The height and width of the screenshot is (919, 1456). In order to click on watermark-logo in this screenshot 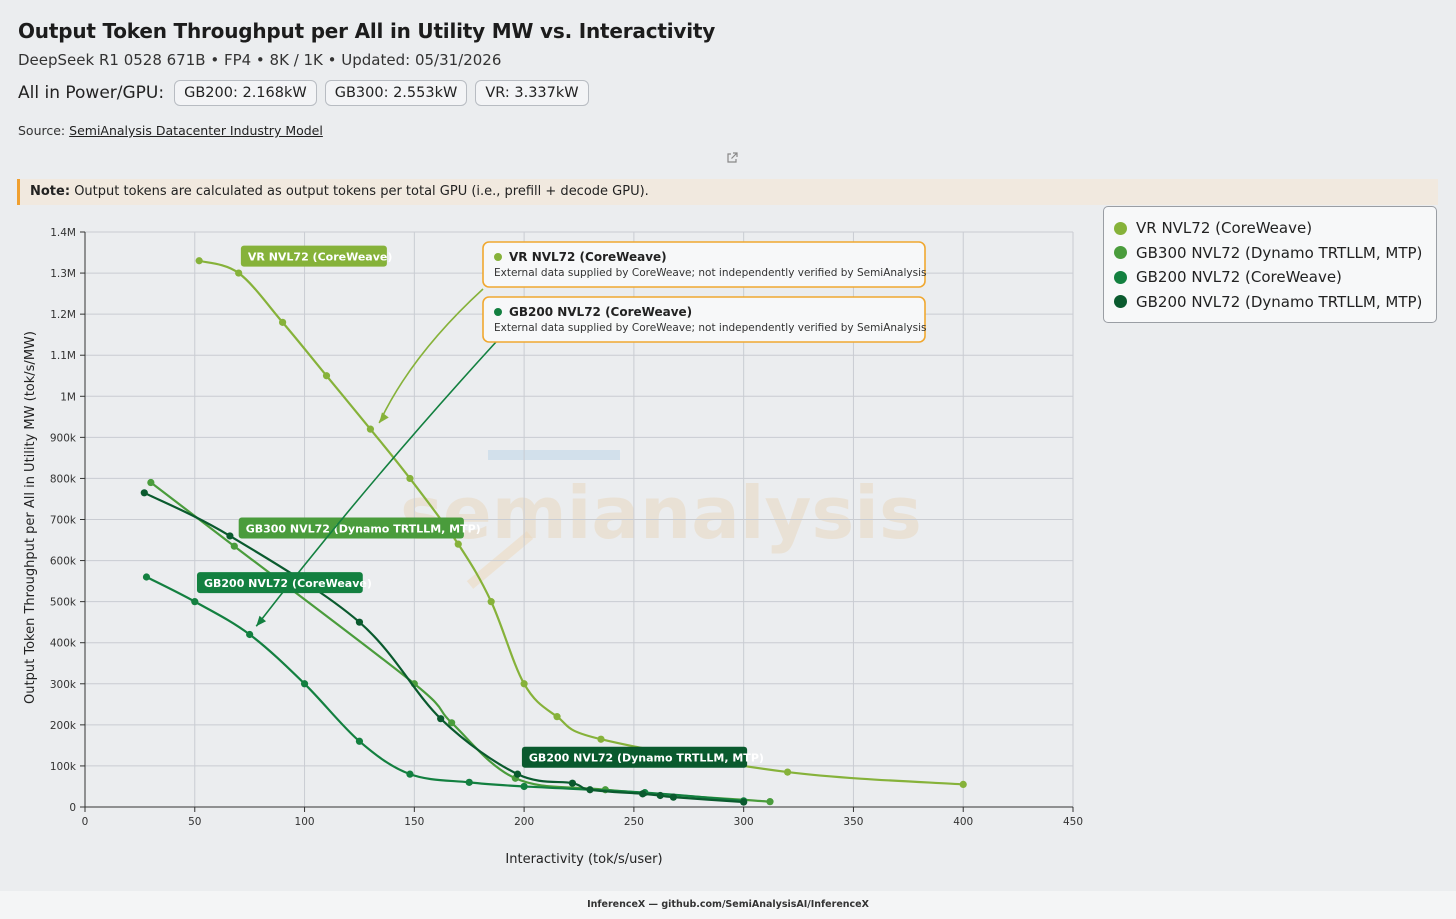, I will do `click(543, 519)`.